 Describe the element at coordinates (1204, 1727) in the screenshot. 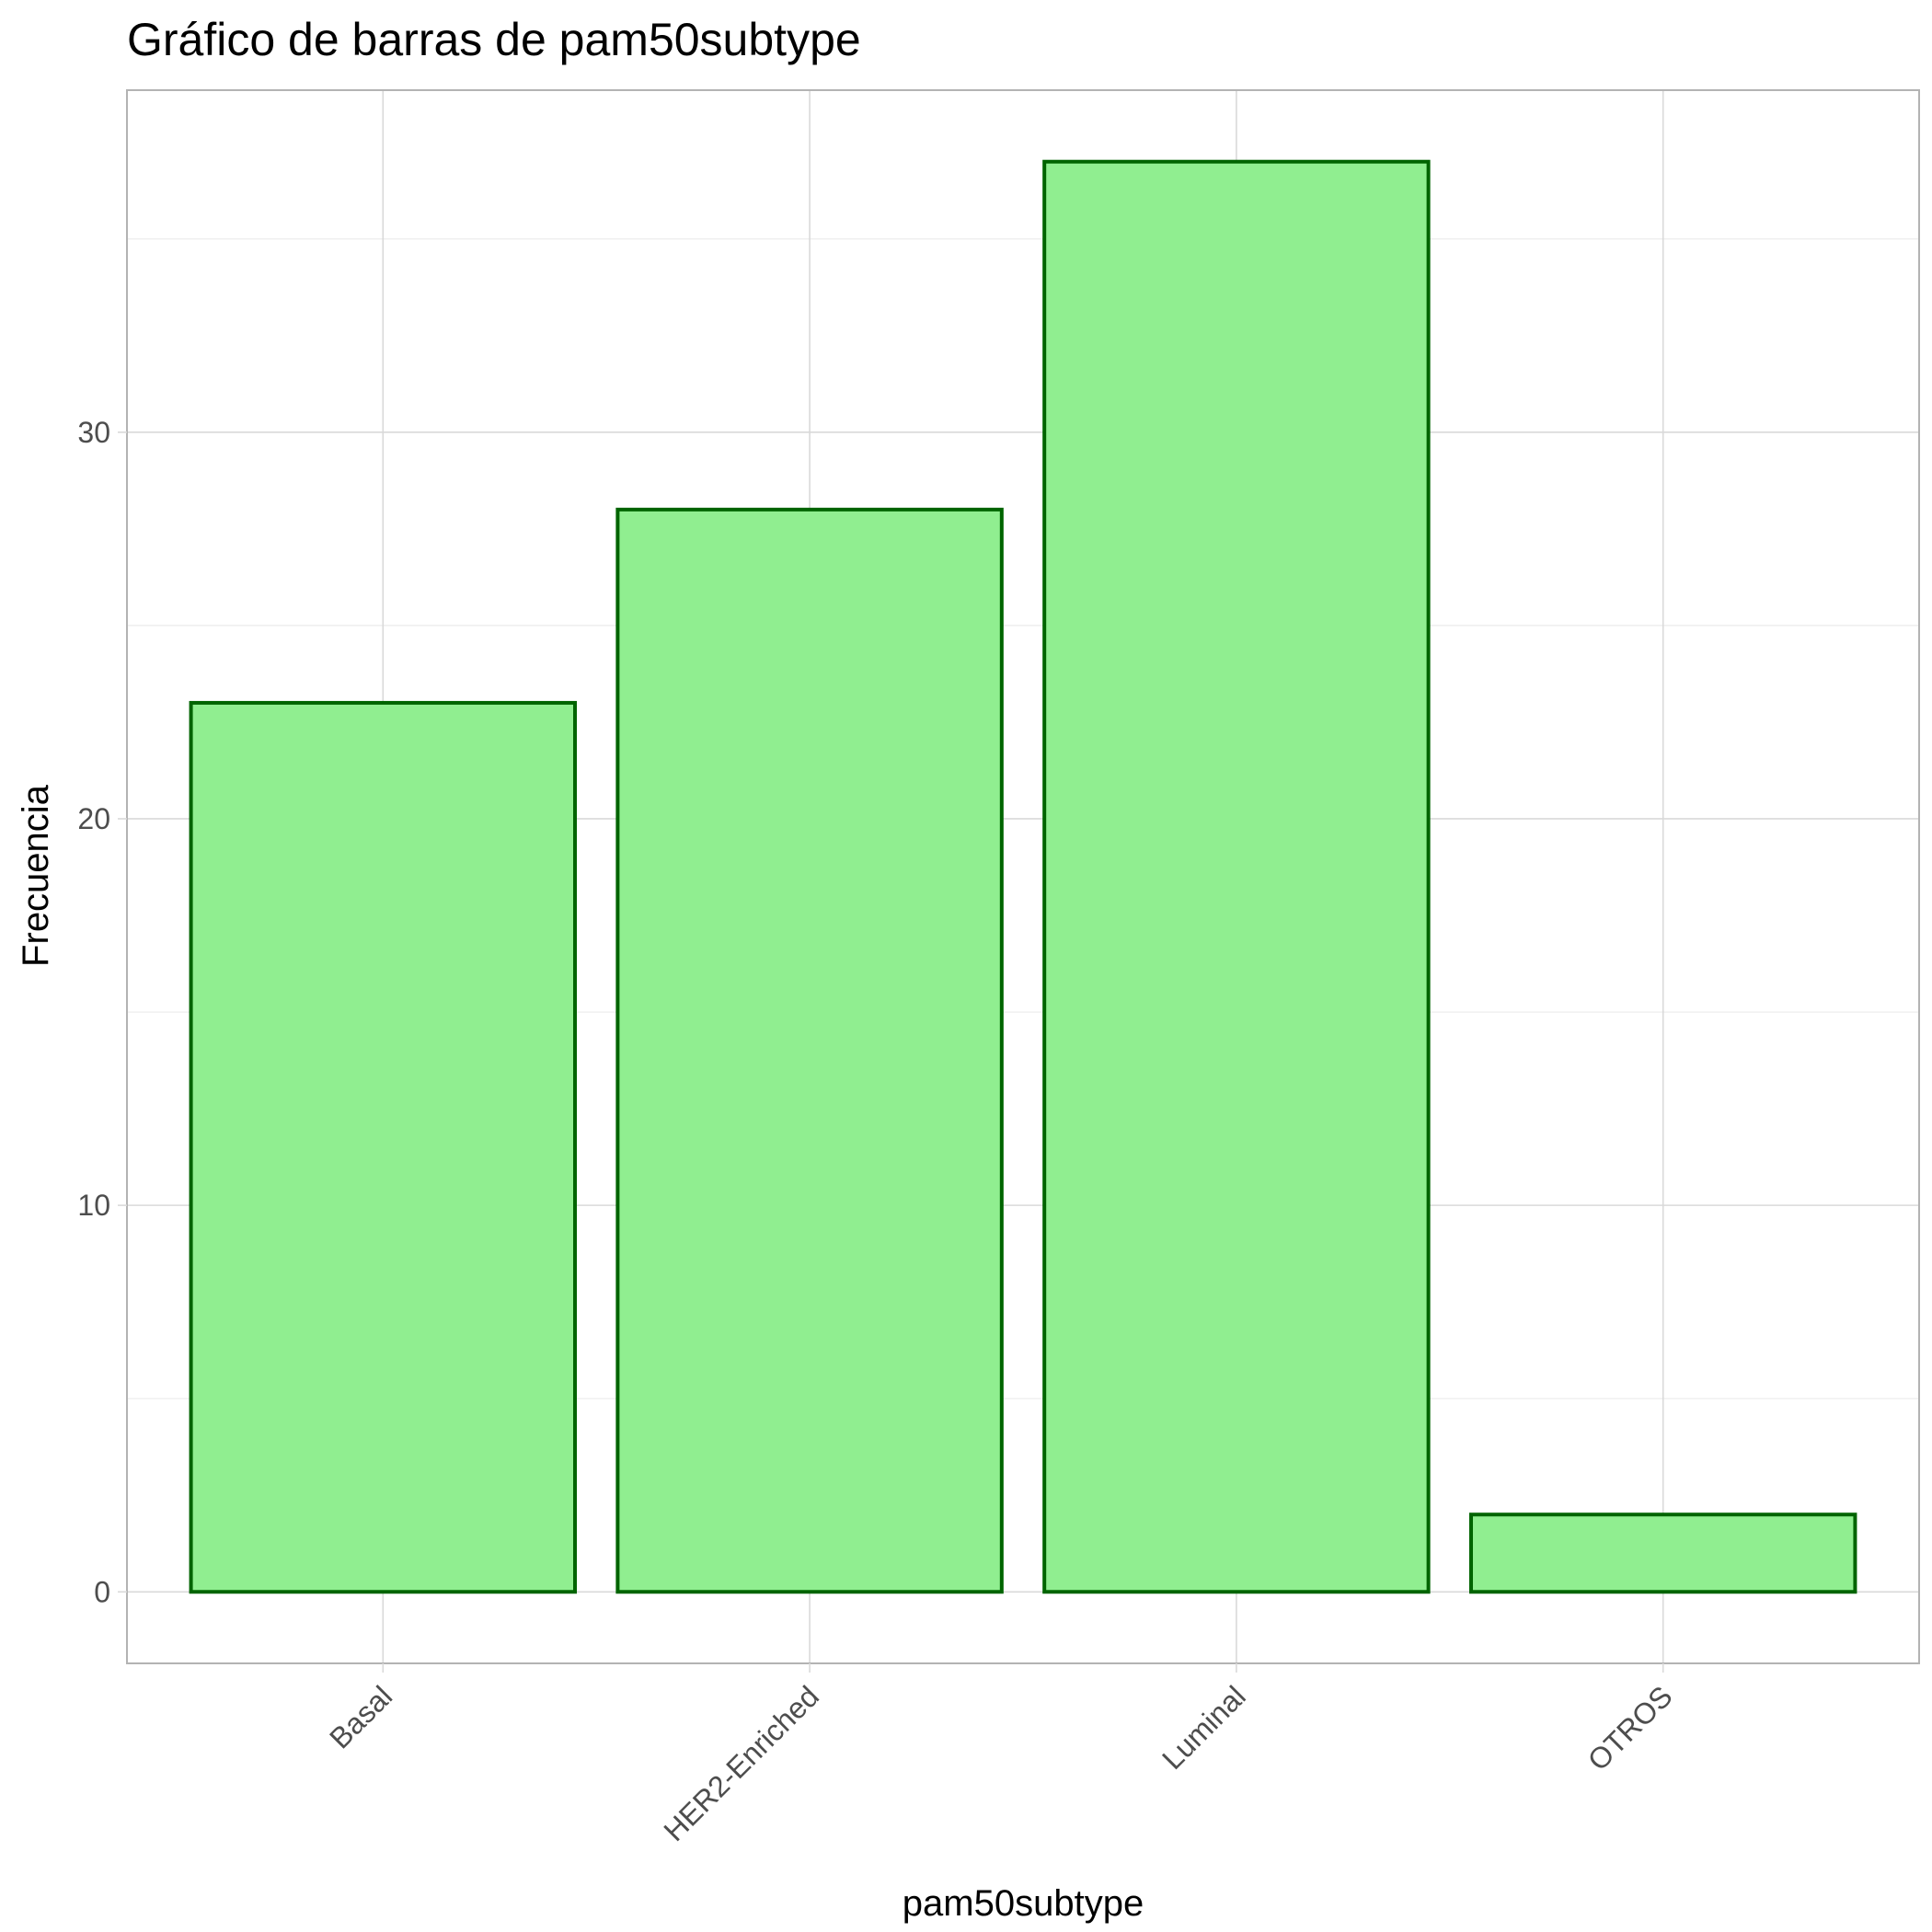

I see `x-tick-label: Luminal` at that location.